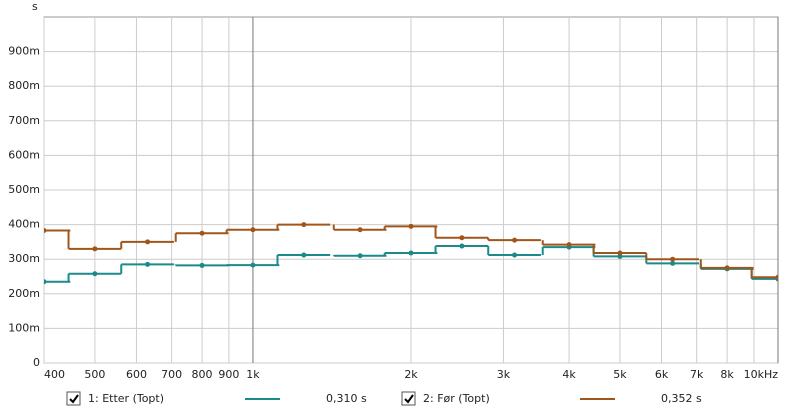  I want to click on x-tick-label: 800, so click(202, 374).